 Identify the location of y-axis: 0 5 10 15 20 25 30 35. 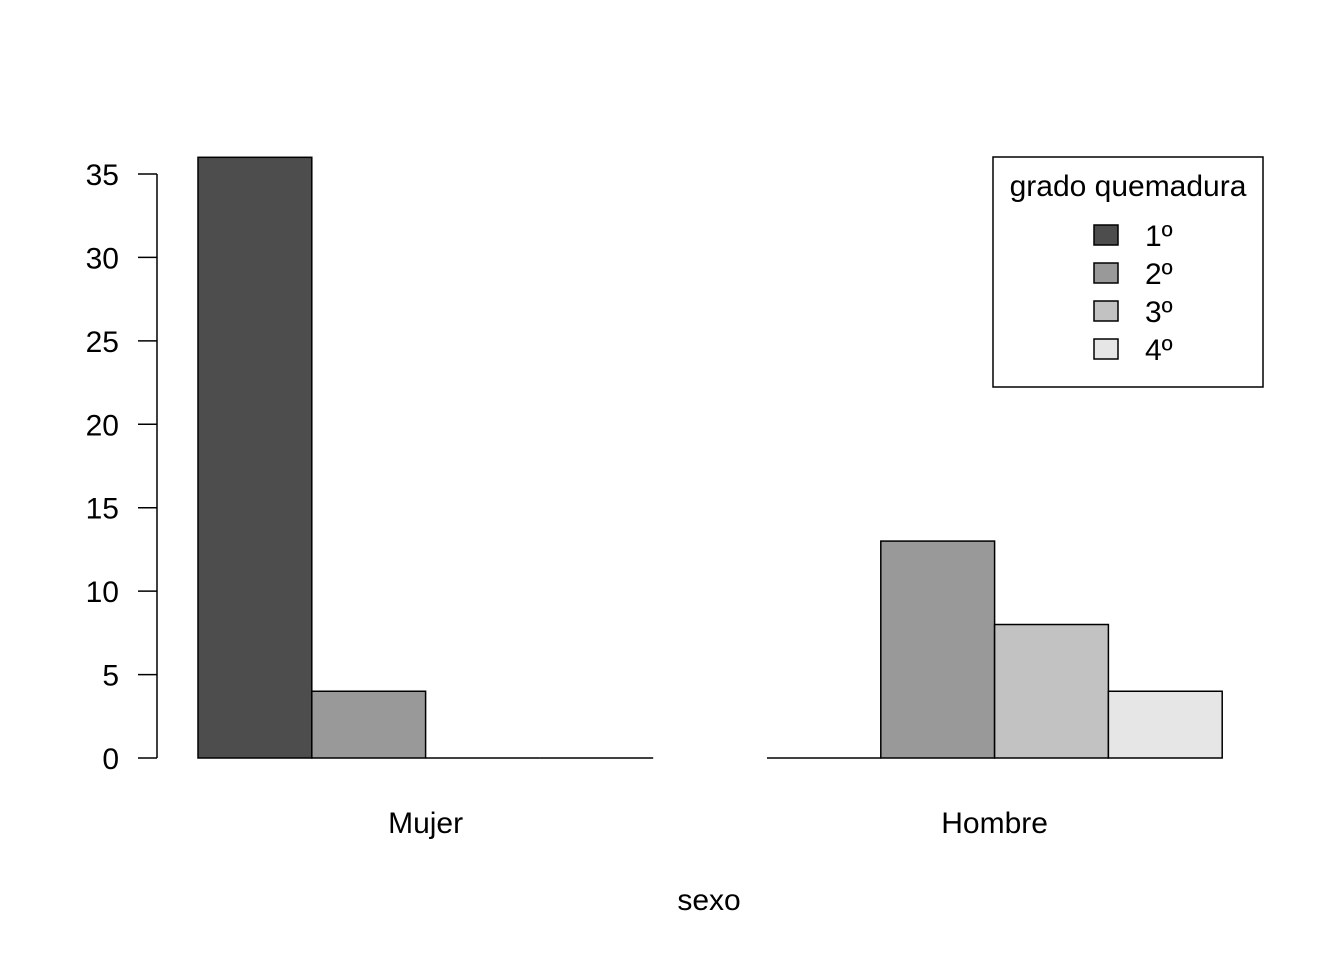
(122, 467).